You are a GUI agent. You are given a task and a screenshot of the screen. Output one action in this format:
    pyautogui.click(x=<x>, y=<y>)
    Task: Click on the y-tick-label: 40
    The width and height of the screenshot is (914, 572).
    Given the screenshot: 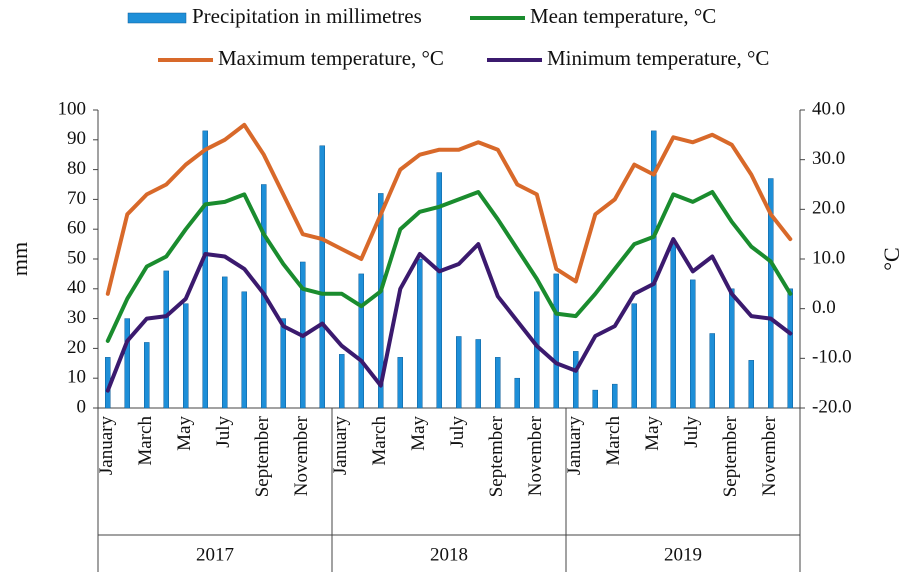 What is the action you would take?
    pyautogui.click(x=76, y=287)
    